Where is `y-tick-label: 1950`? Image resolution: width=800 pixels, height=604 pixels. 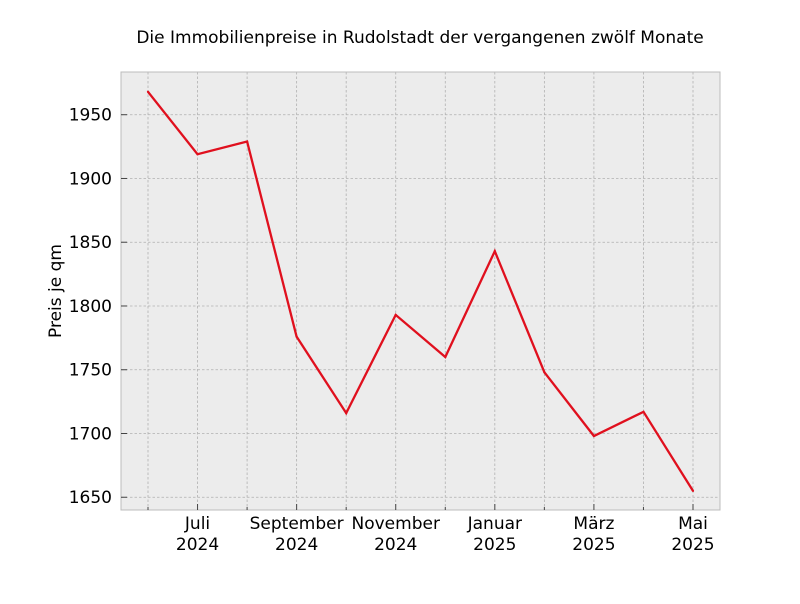
y-tick-label: 1950 is located at coordinates (90, 116).